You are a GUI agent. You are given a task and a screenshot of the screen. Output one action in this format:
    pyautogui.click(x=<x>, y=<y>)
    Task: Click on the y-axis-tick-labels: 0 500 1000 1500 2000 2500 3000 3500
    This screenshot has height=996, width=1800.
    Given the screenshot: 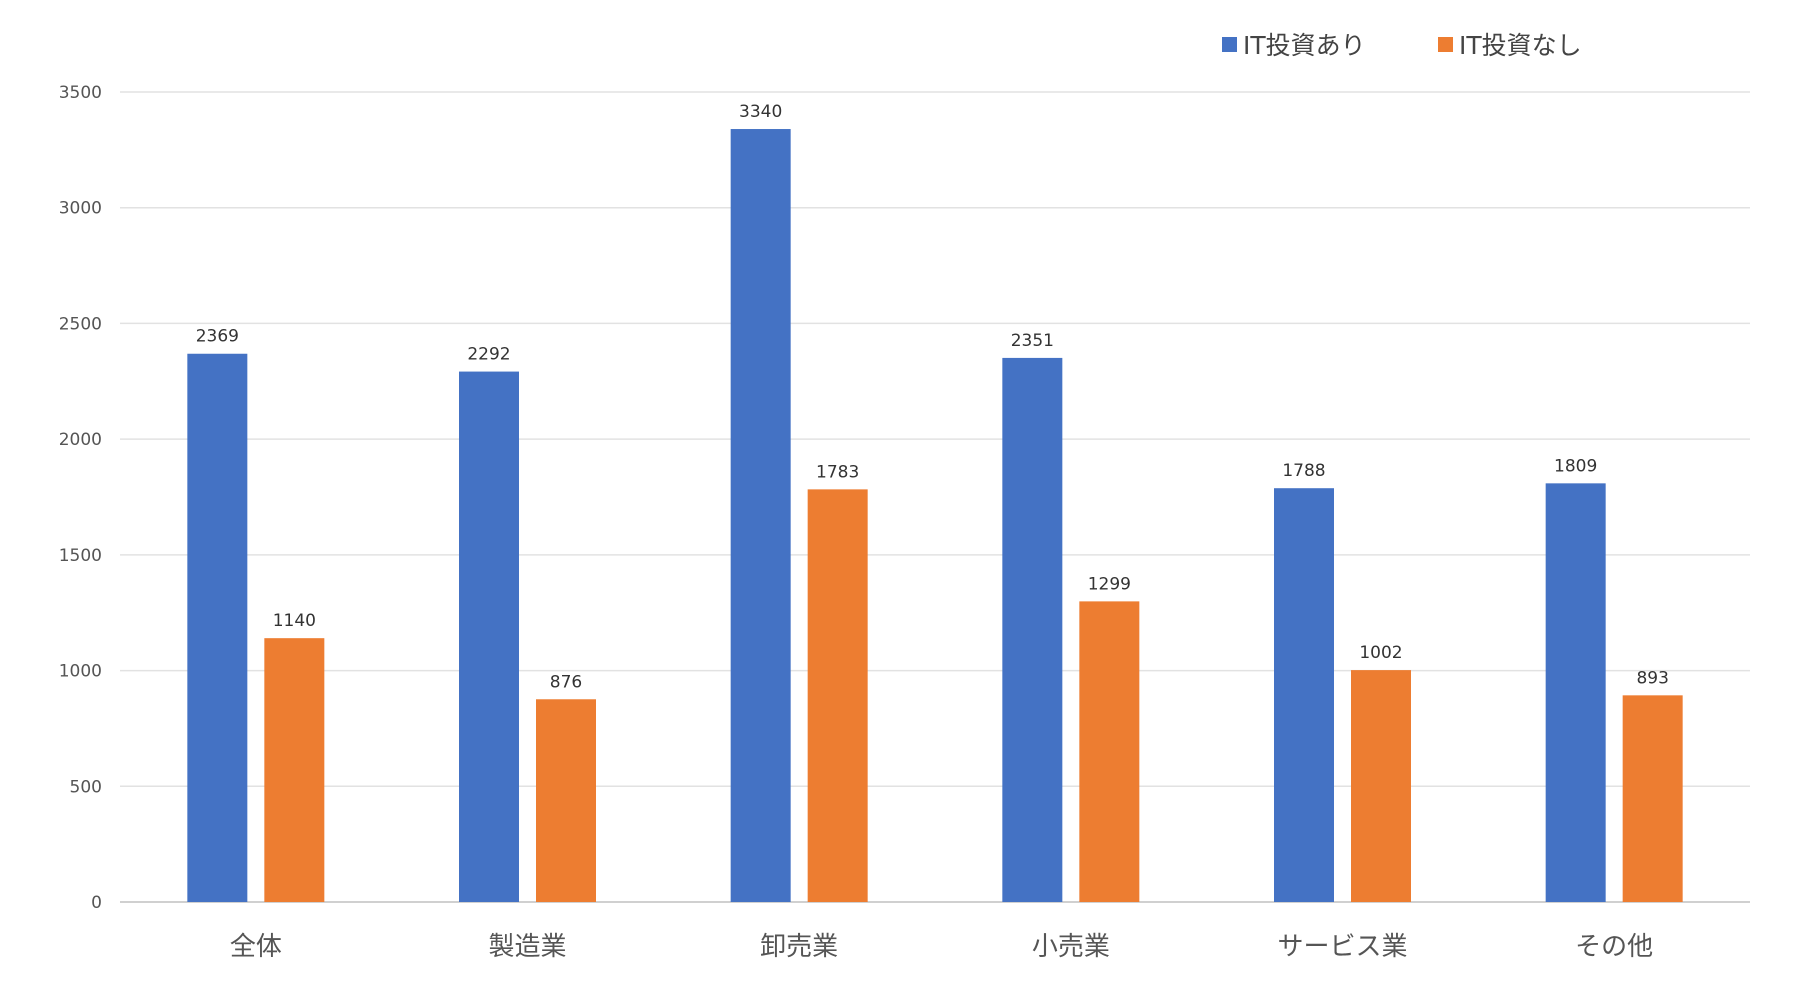 What is the action you would take?
    pyautogui.click(x=80, y=498)
    